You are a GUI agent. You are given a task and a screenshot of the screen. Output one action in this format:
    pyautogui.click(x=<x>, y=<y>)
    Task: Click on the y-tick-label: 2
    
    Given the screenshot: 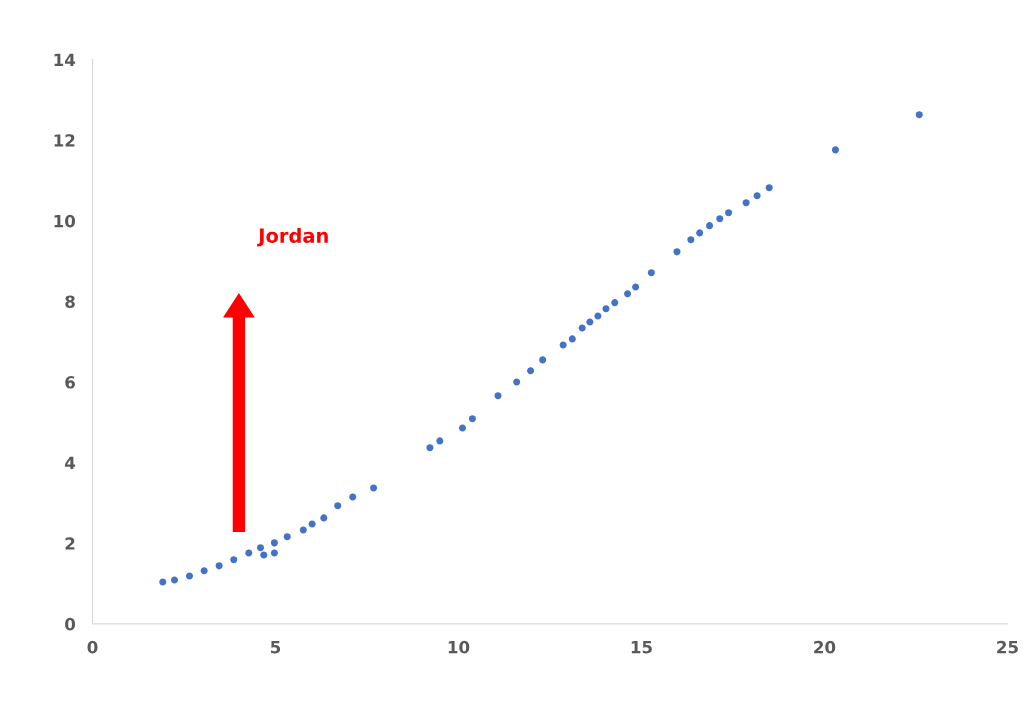 What is the action you would take?
    pyautogui.click(x=70, y=543)
    